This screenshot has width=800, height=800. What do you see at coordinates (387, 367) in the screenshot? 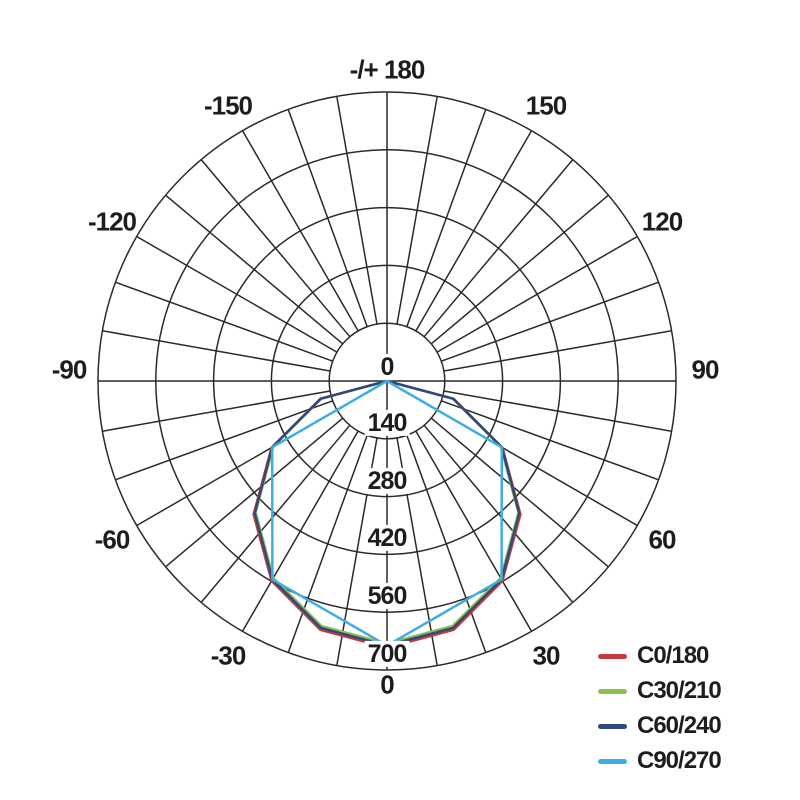
I see `radial-label-0: 0` at bounding box center [387, 367].